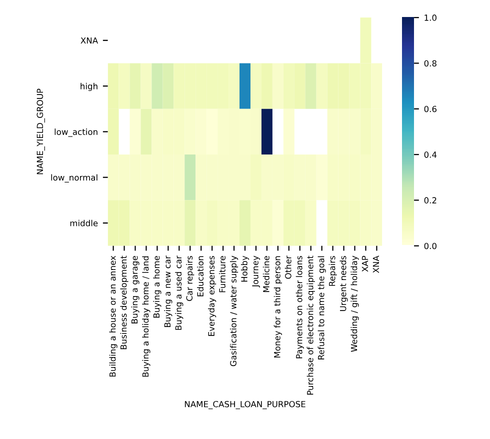 The height and width of the screenshot is (439, 490). What do you see at coordinates (430, 109) in the screenshot?
I see `color-bar-label: 0.6` at bounding box center [430, 109].